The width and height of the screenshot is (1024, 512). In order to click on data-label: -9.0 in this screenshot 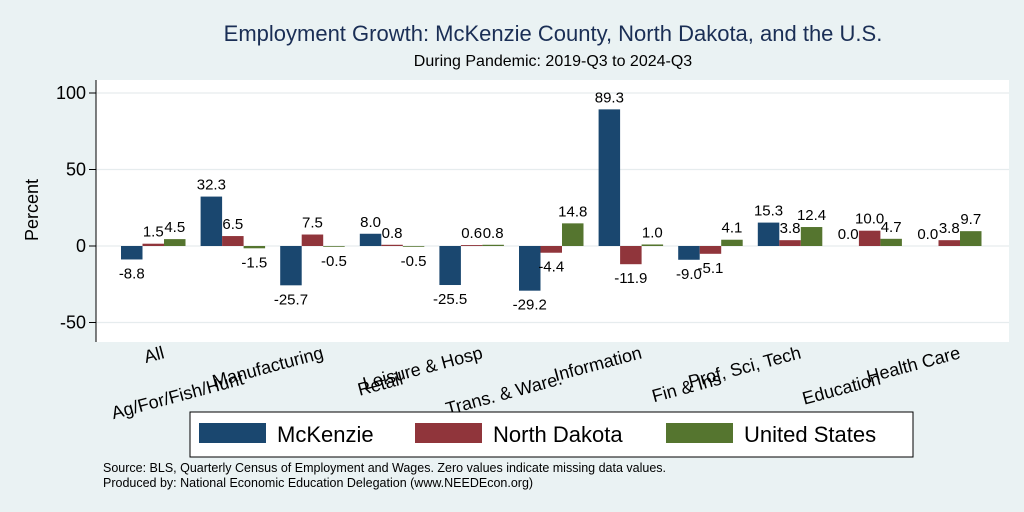, I will do `click(689, 274)`.